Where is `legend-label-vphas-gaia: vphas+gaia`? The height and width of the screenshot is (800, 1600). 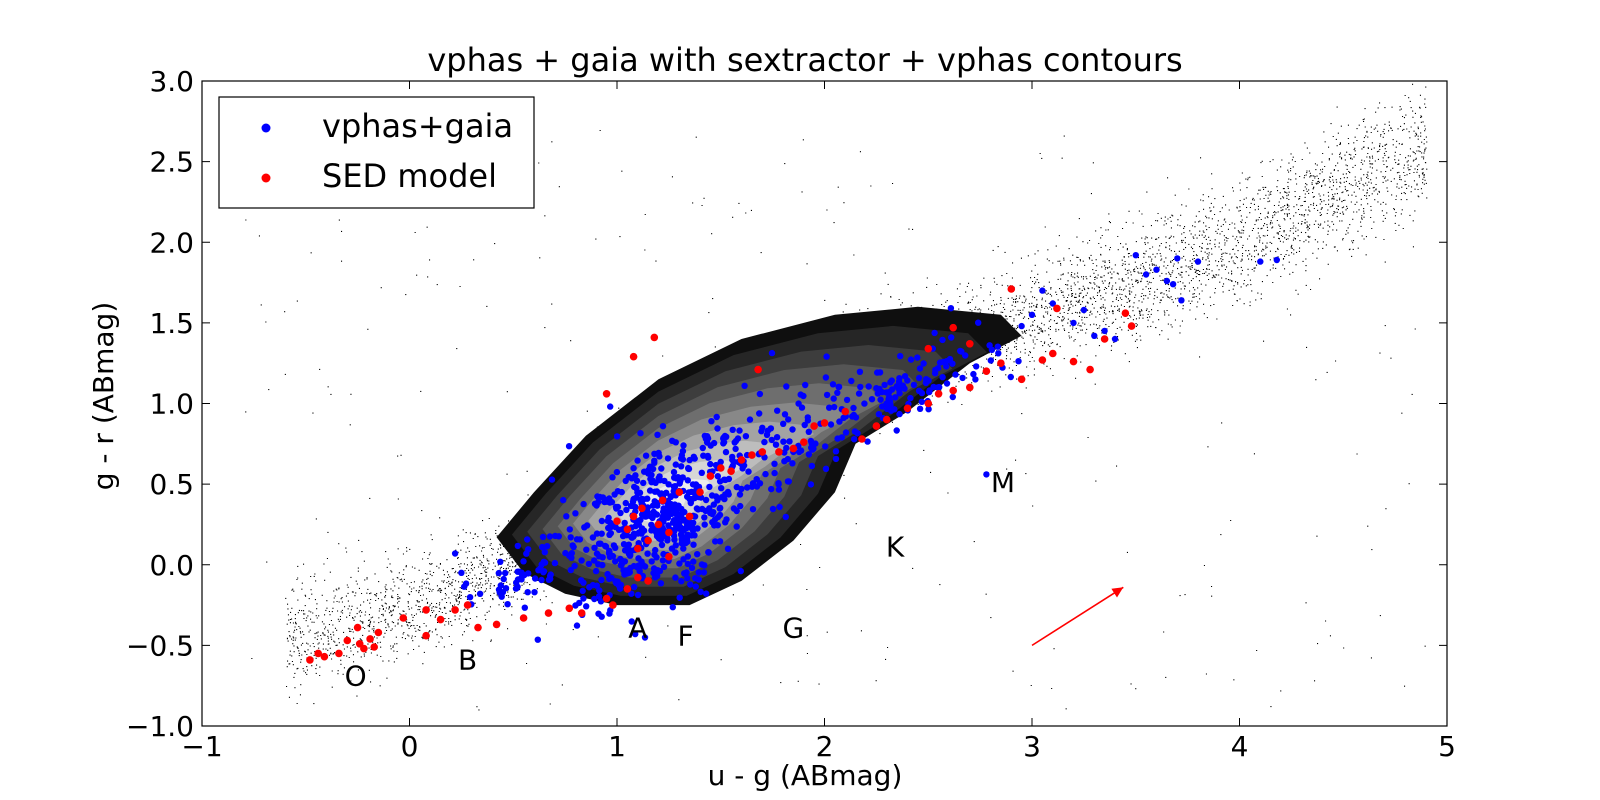 legend-label-vphas-gaia: vphas+gaia is located at coordinates (417, 126).